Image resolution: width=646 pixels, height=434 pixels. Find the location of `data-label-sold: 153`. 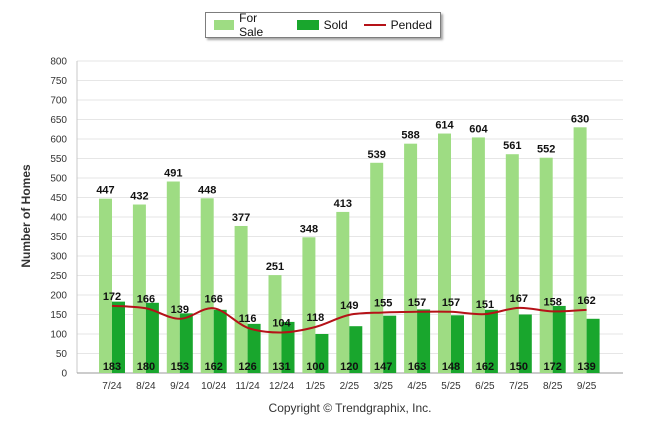

data-label-sold: 153 is located at coordinates (180, 367).